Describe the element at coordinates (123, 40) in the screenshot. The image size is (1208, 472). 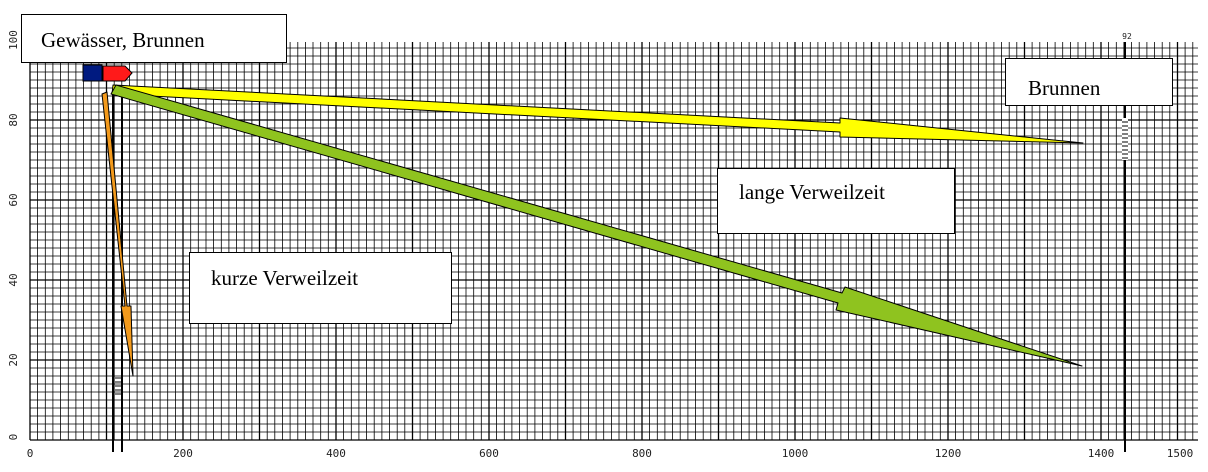
I see `source-label: Gewässer, Brunnen` at that location.